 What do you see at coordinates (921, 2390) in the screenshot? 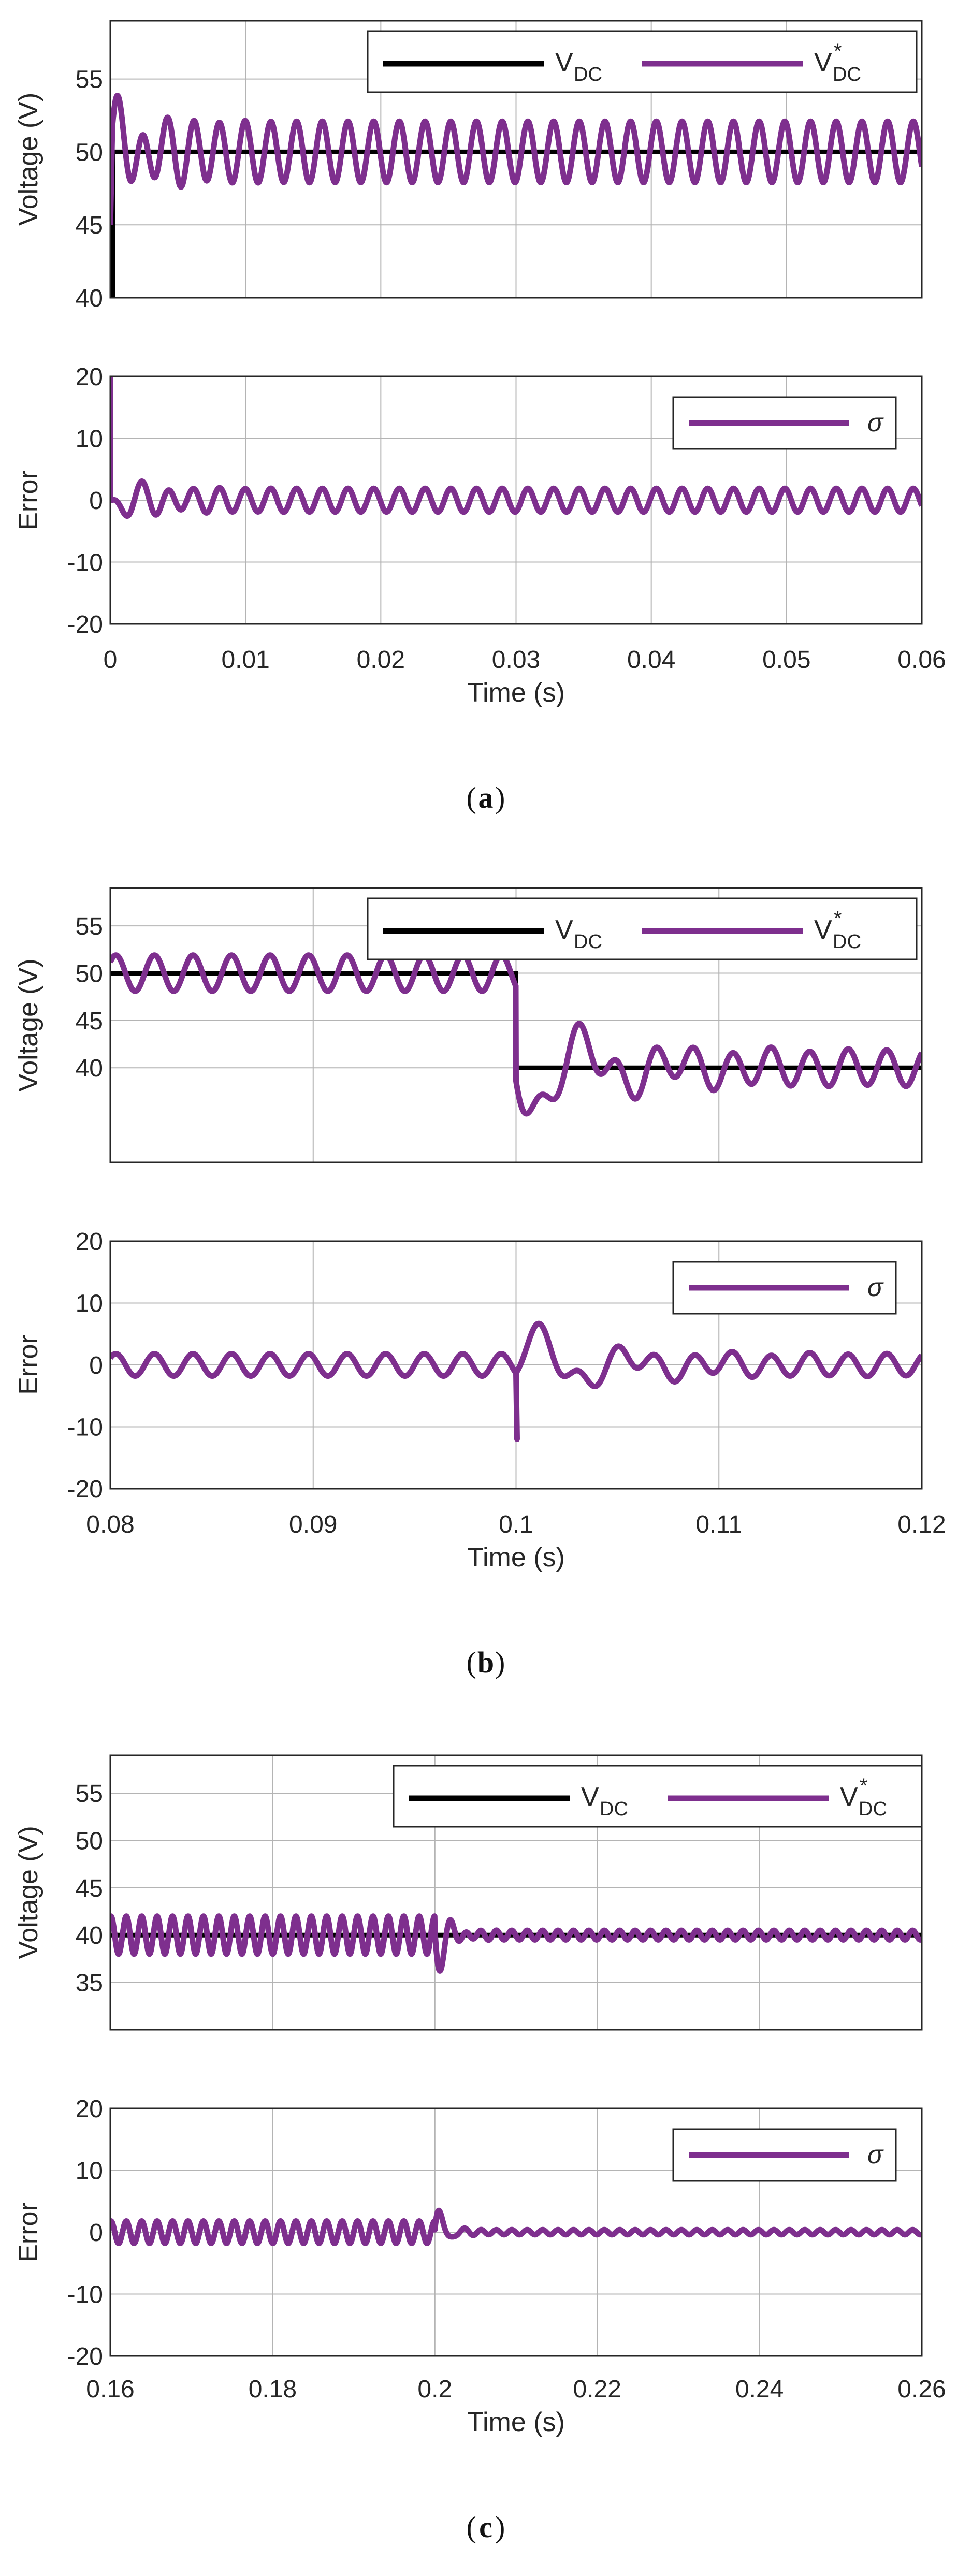
I see `x-tick-label: 0.26` at bounding box center [921, 2390].